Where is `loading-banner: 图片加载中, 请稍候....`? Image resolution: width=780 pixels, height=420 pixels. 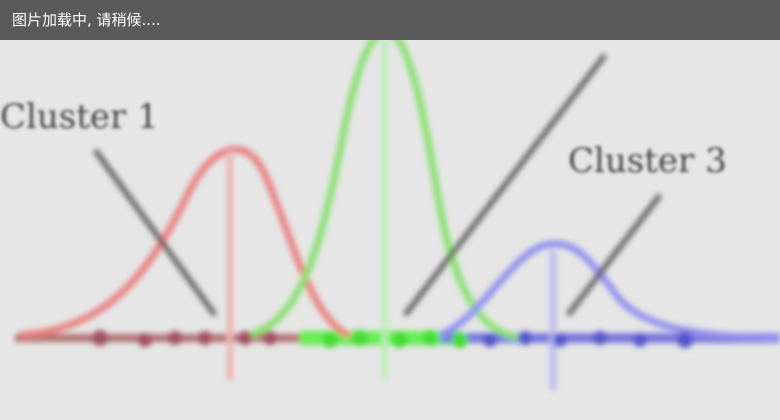 loading-banner: 图片加载中, 请稍候.... is located at coordinates (390, 20).